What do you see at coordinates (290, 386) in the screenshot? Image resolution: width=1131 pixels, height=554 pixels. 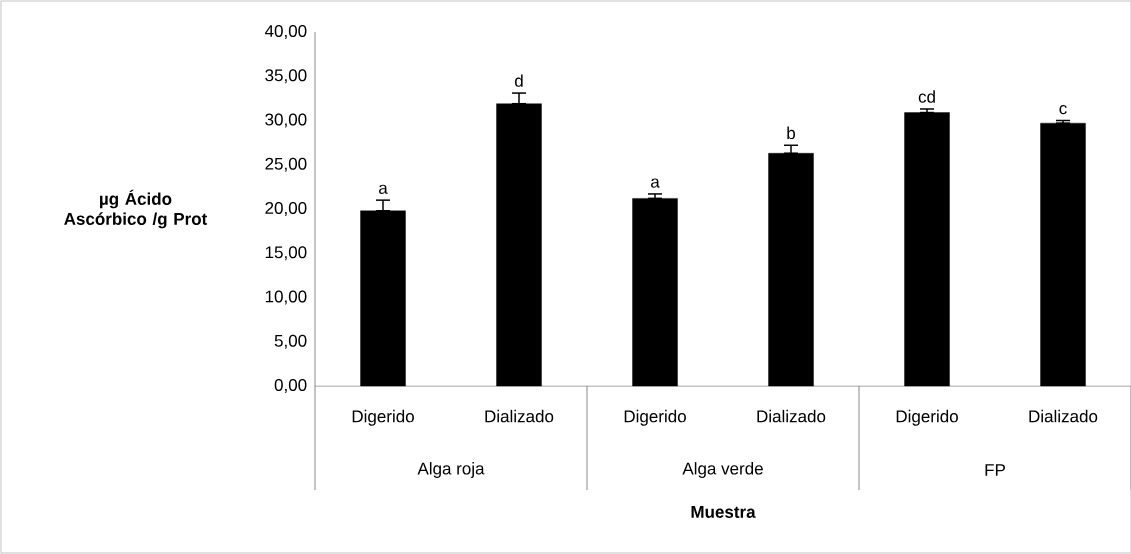 I see `y-tick-label: 0,00` at bounding box center [290, 386].